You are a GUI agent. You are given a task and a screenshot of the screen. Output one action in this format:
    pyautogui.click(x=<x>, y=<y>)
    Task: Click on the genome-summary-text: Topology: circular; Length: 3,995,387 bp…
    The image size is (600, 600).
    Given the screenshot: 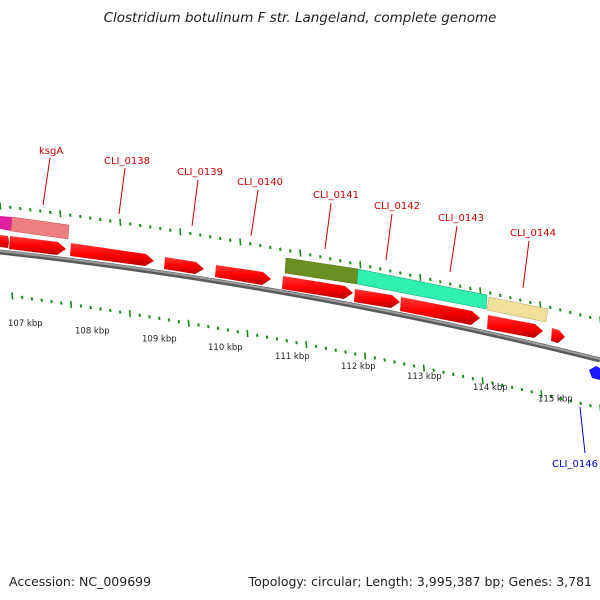 What is the action you would take?
    pyautogui.click(x=420, y=581)
    